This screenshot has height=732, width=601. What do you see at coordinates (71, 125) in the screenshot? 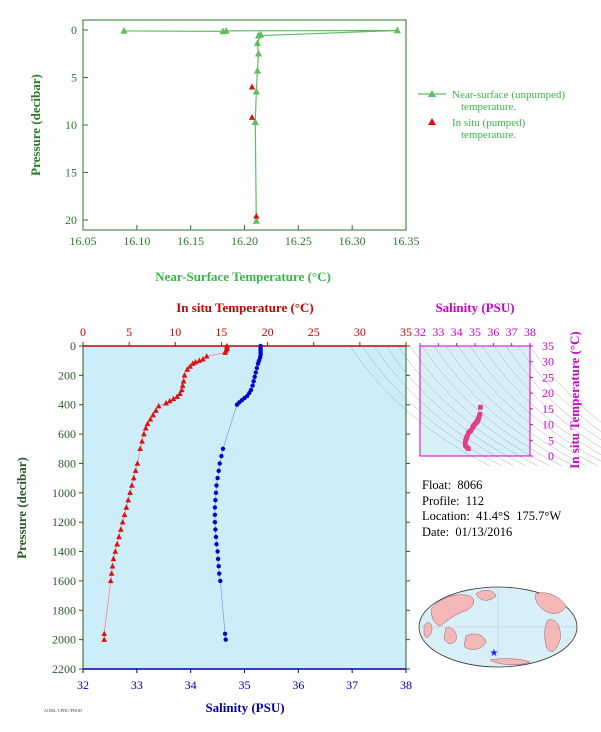
I see `top-y-tick-label: 10` at bounding box center [71, 125].